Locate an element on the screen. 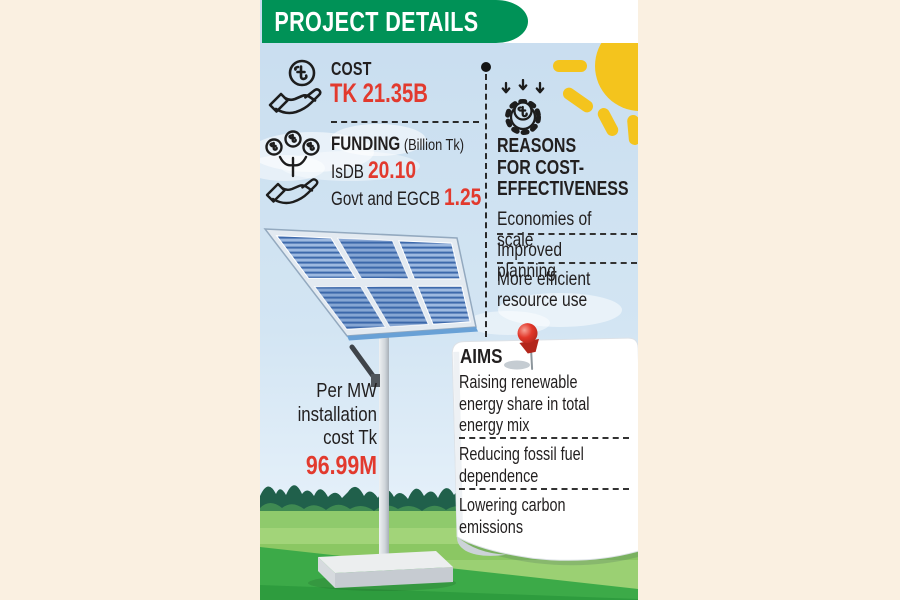  cost-funding-divider is located at coordinates (405, 122).